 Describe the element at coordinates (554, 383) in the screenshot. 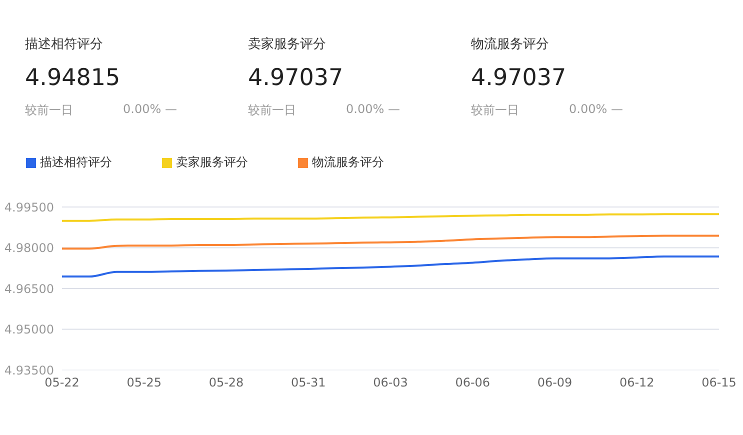

I see `x-tick-label: 06-09` at that location.